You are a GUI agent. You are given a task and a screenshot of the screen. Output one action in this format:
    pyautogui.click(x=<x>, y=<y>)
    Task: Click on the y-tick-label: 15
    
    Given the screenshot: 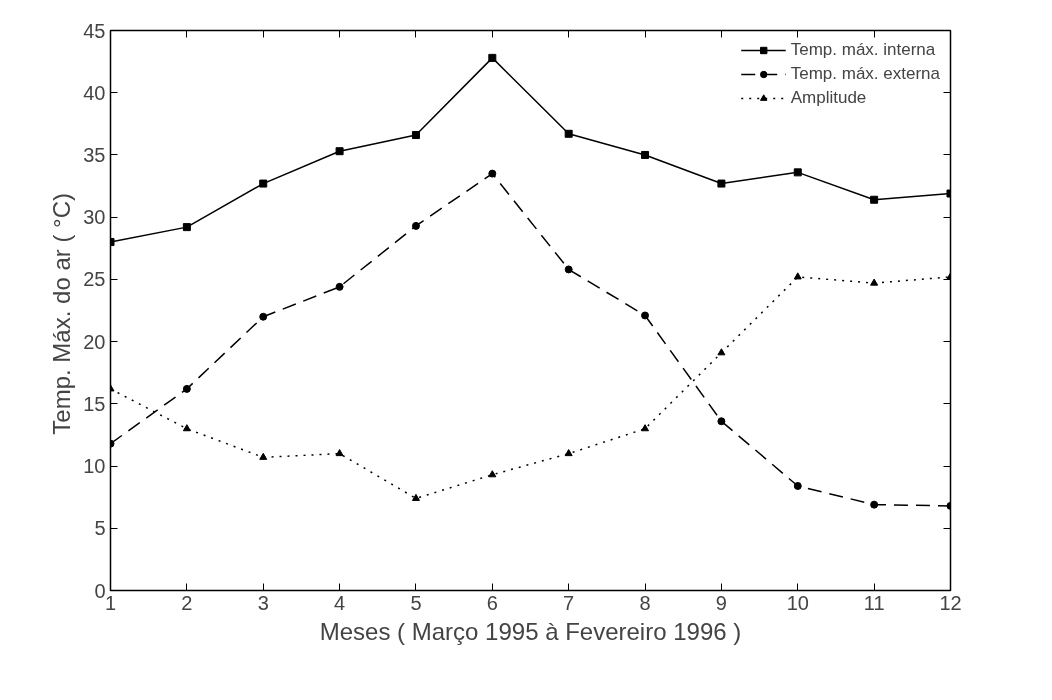 What is the action you would take?
    pyautogui.click(x=94, y=403)
    